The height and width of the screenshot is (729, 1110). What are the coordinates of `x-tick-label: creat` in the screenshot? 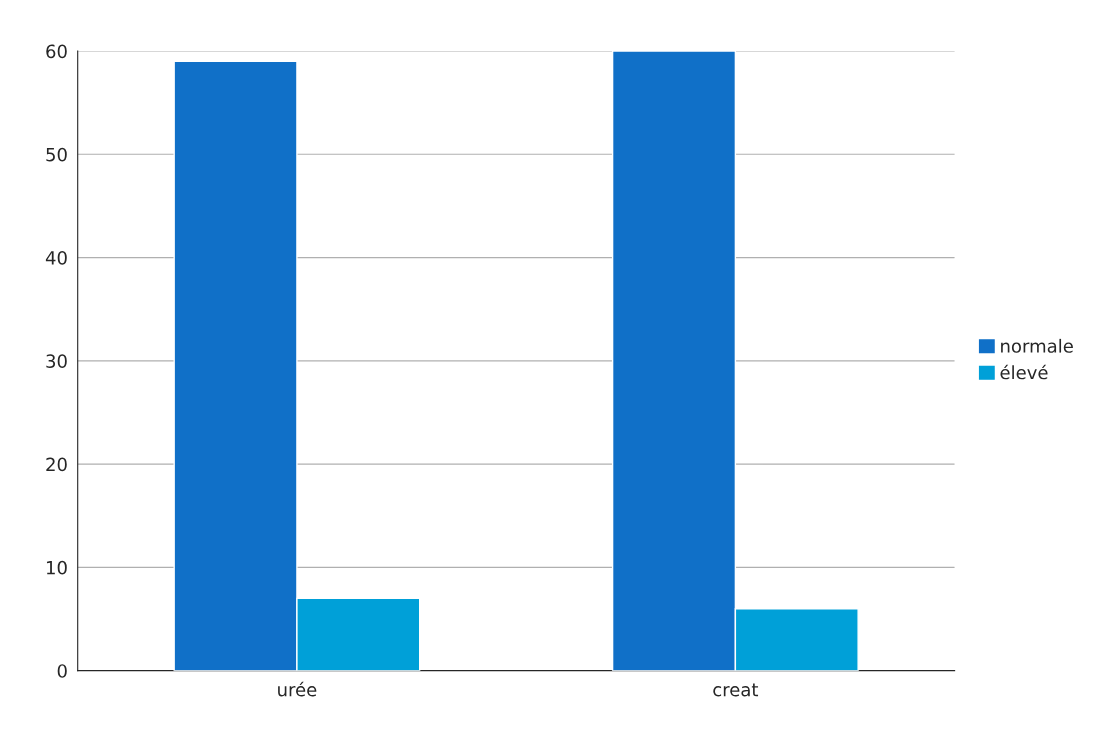 It's located at (736, 690).